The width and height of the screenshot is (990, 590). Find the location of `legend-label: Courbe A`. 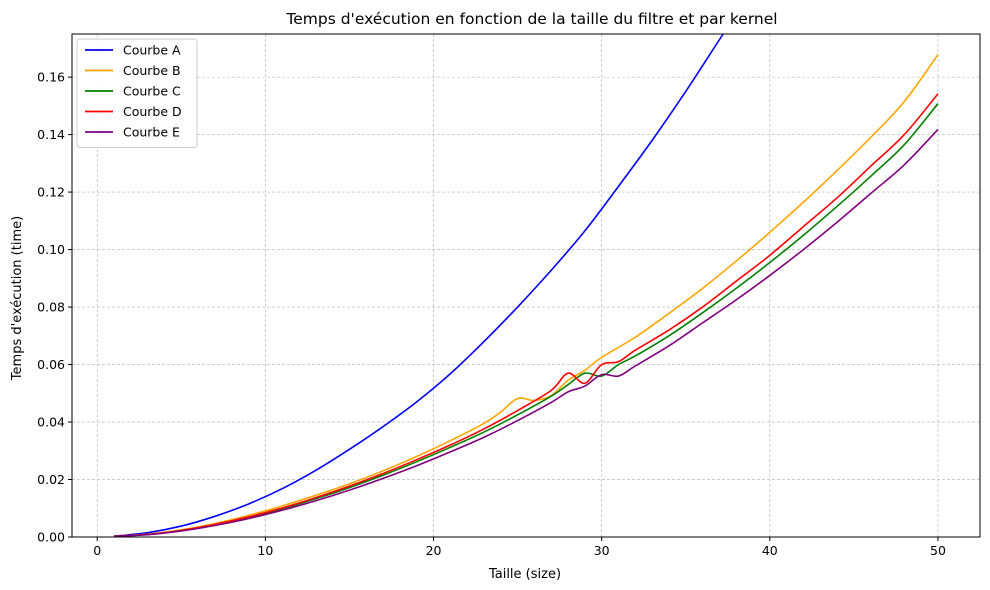

legend-label: Courbe A is located at coordinates (152, 50).